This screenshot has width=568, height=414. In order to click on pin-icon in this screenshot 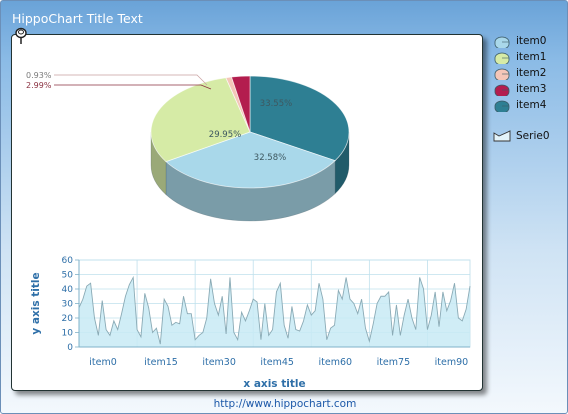, I will do `click(21, 36)`.